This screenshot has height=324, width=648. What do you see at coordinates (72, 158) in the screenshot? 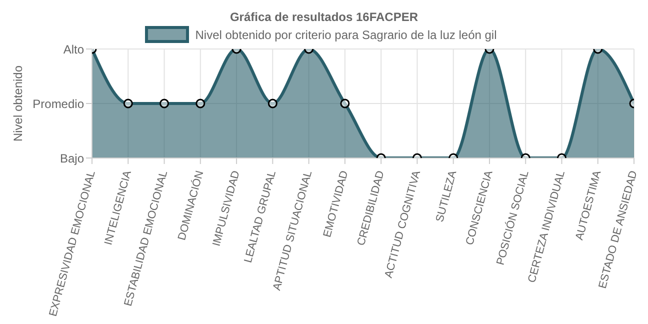
I see `category-label: Bajo` at bounding box center [72, 158].